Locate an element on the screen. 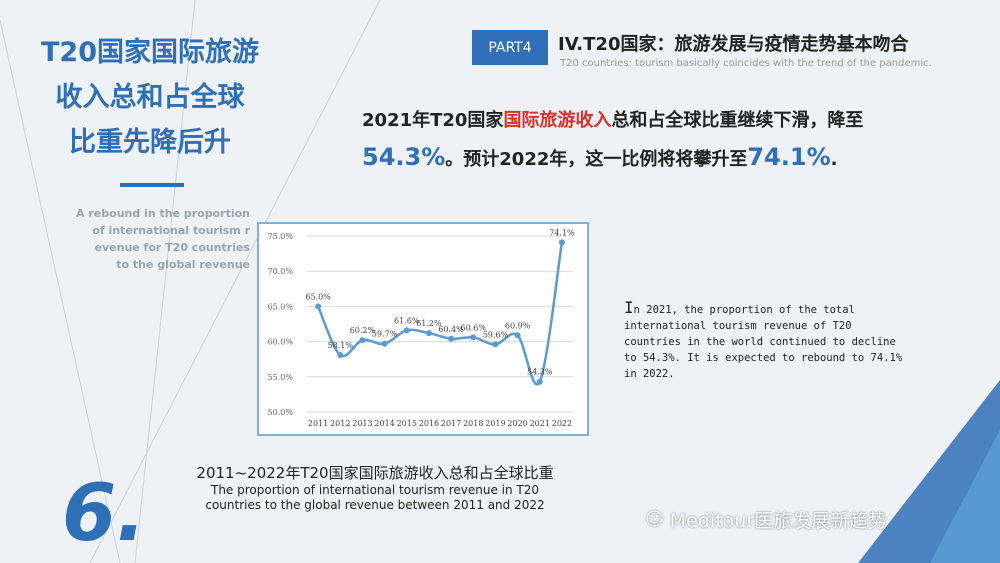 The width and height of the screenshot is (1000, 563). subtitle-line: A rebound in the proportion is located at coordinates (163, 213).